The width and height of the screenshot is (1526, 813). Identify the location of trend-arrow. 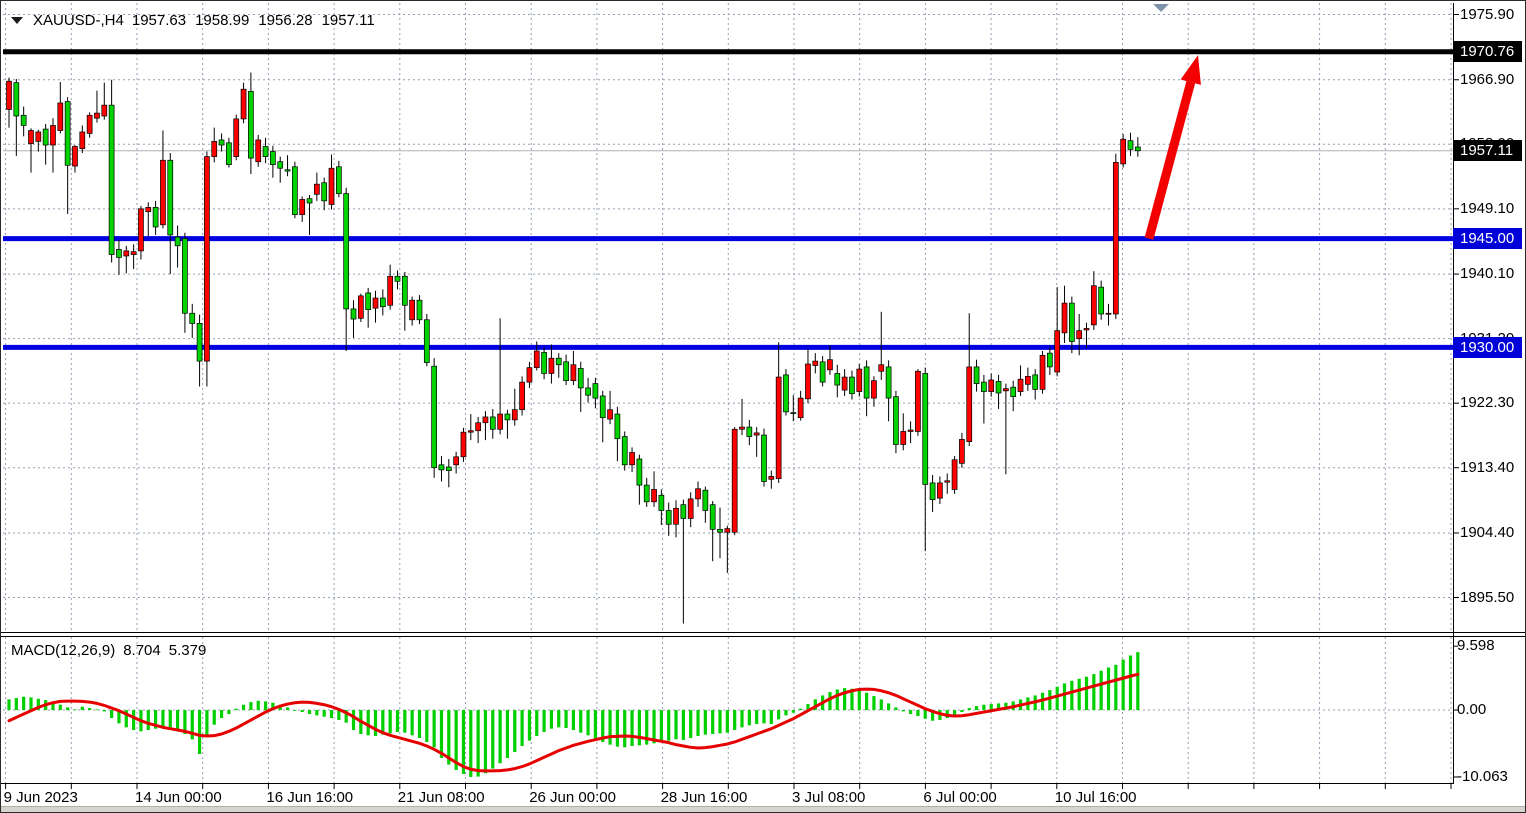
(1172, 147).